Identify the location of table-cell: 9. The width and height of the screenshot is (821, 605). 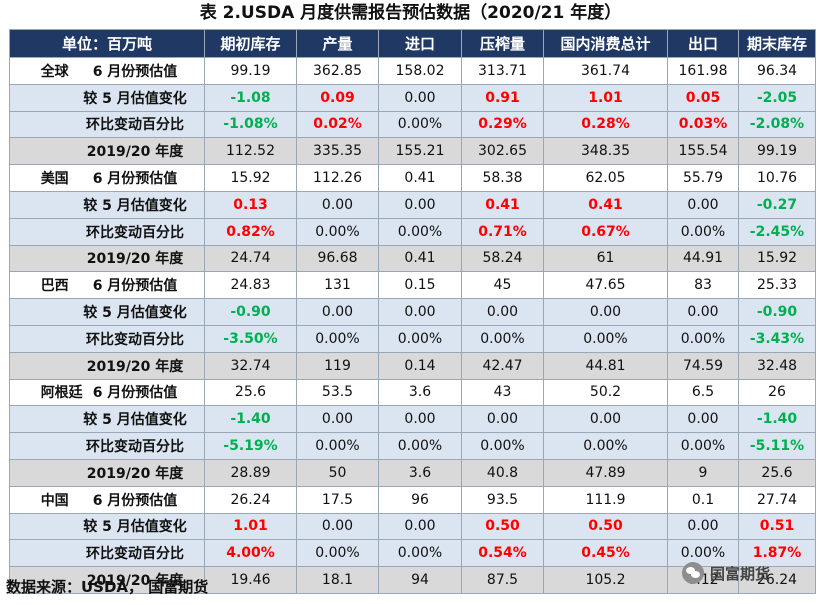
(703, 472).